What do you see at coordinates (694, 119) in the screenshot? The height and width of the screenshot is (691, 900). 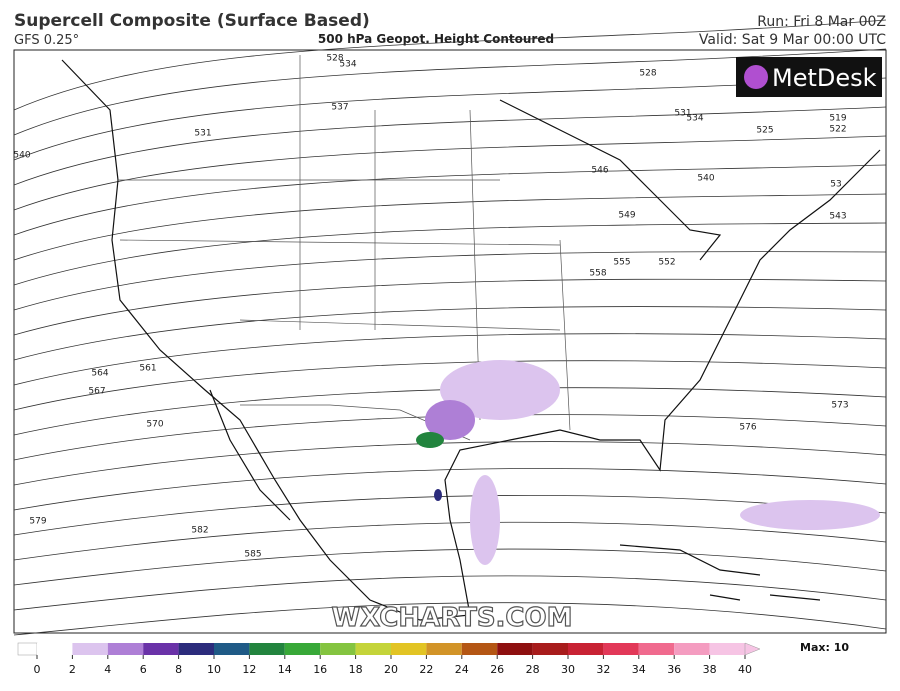 I see `contour-label: 534` at bounding box center [694, 119].